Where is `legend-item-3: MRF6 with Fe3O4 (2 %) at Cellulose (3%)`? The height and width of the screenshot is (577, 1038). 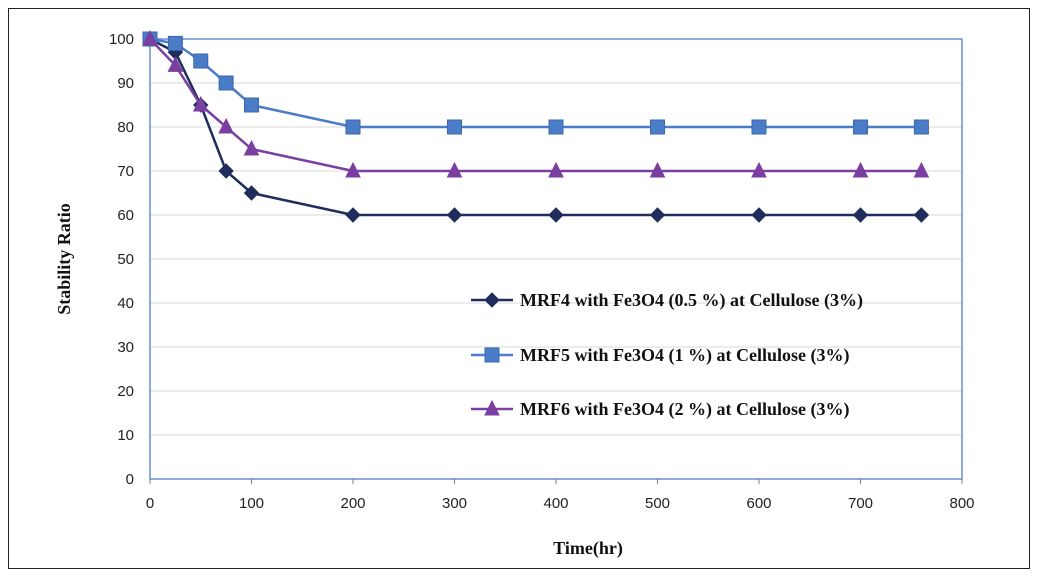 legend-item-3: MRF6 with Fe3O4 (2 %) at Cellulose (3%) is located at coordinates (660, 409).